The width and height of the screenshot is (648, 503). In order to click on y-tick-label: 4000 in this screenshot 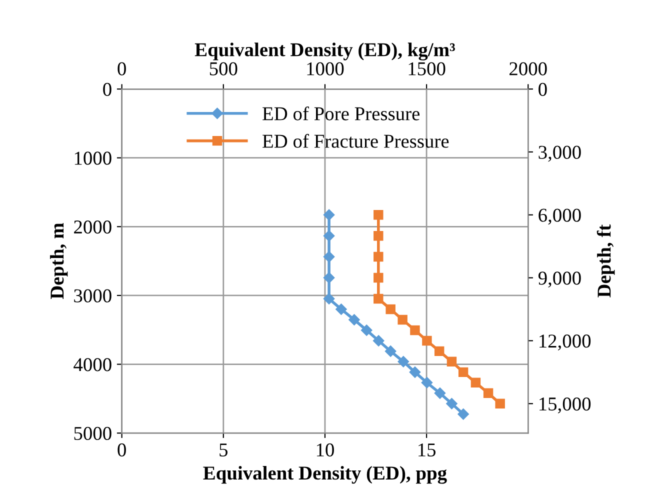, I will do `click(93, 365)`.